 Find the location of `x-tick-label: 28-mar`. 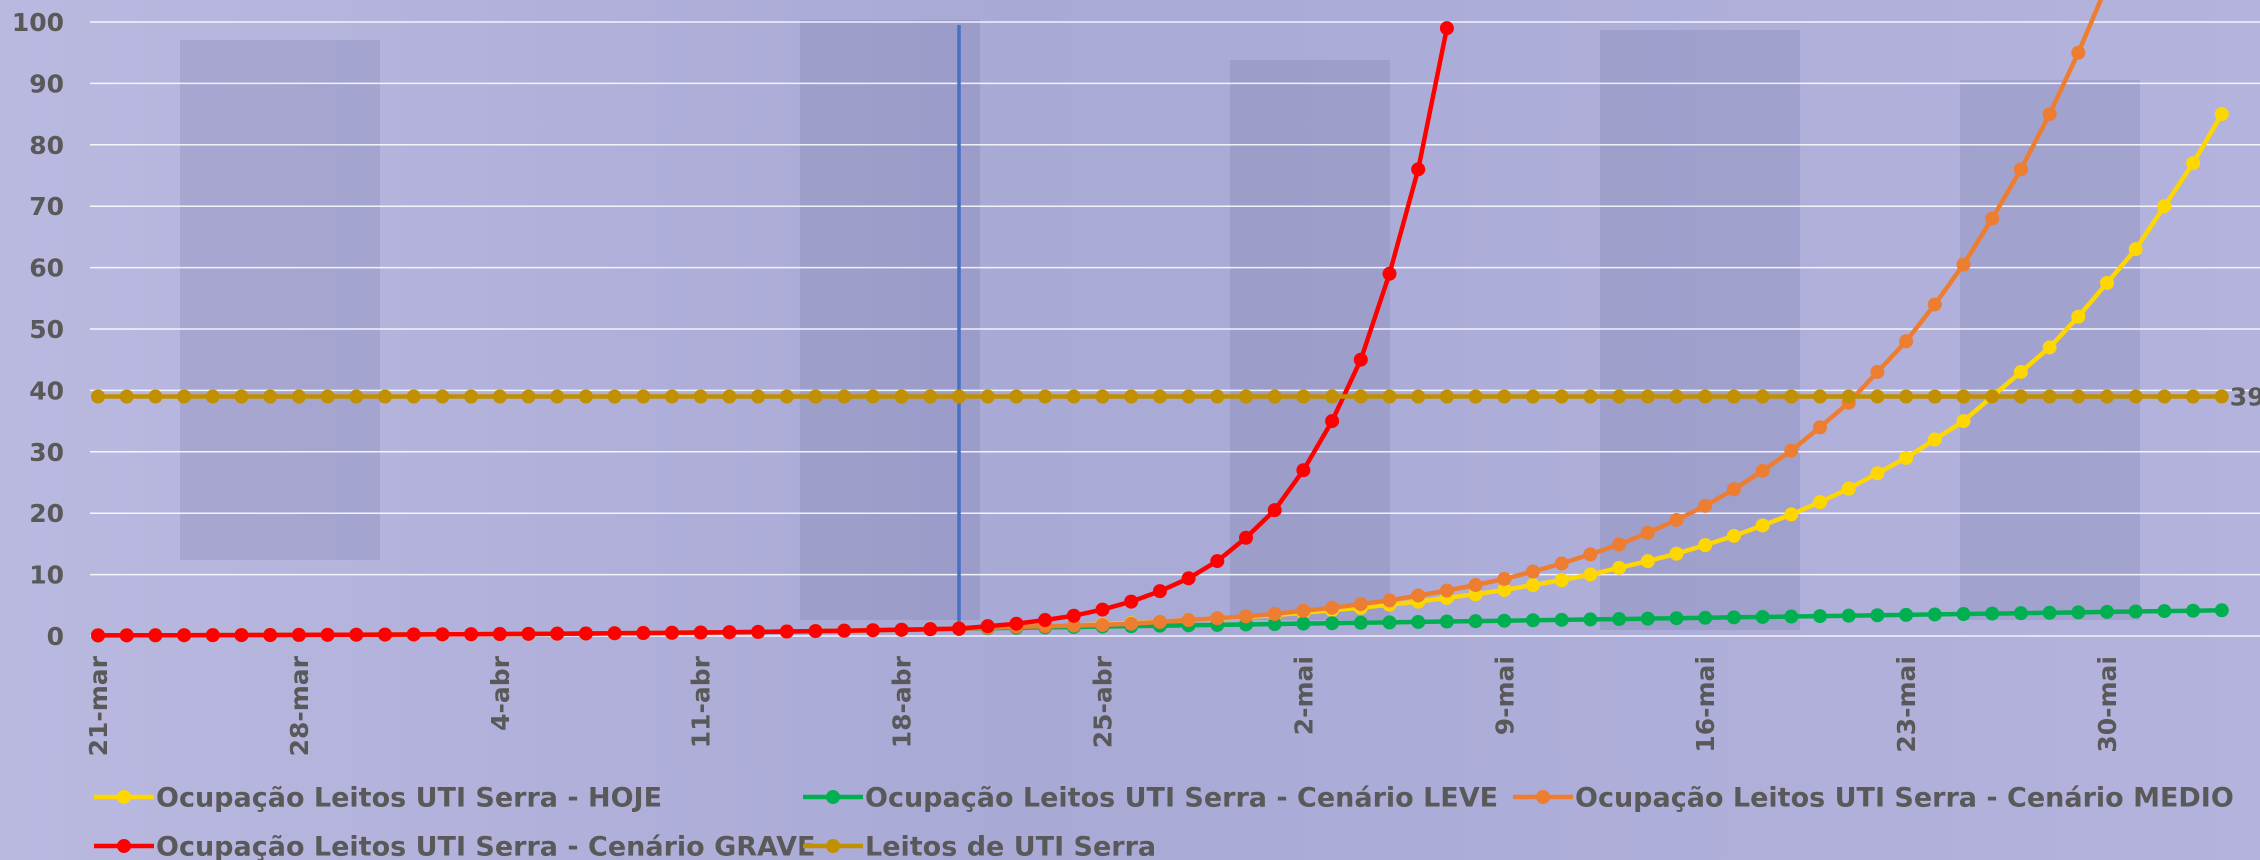

x-tick-label: 28-mar is located at coordinates (299, 705).